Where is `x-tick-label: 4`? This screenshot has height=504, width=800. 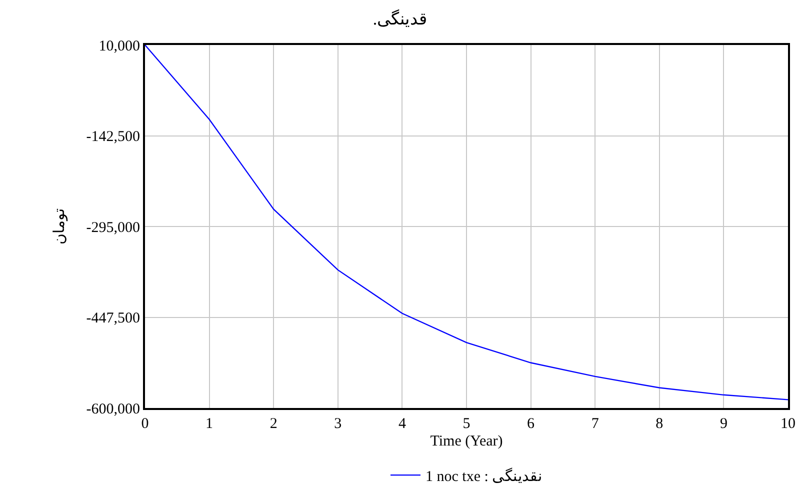
x-tick-label: 4 is located at coordinates (402, 424).